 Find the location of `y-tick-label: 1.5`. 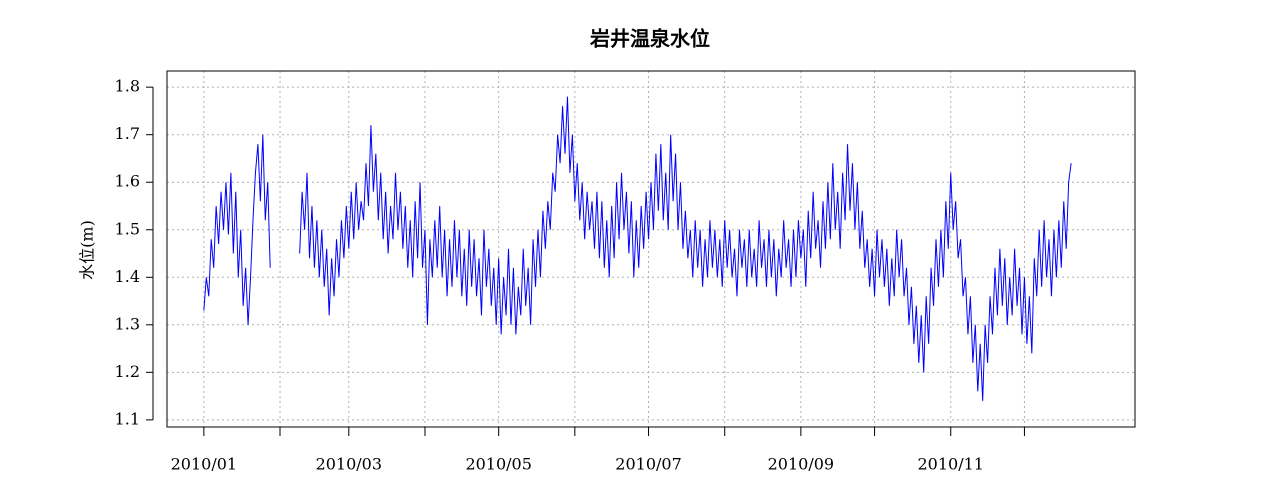

y-tick-label: 1.5 is located at coordinates (127, 228).